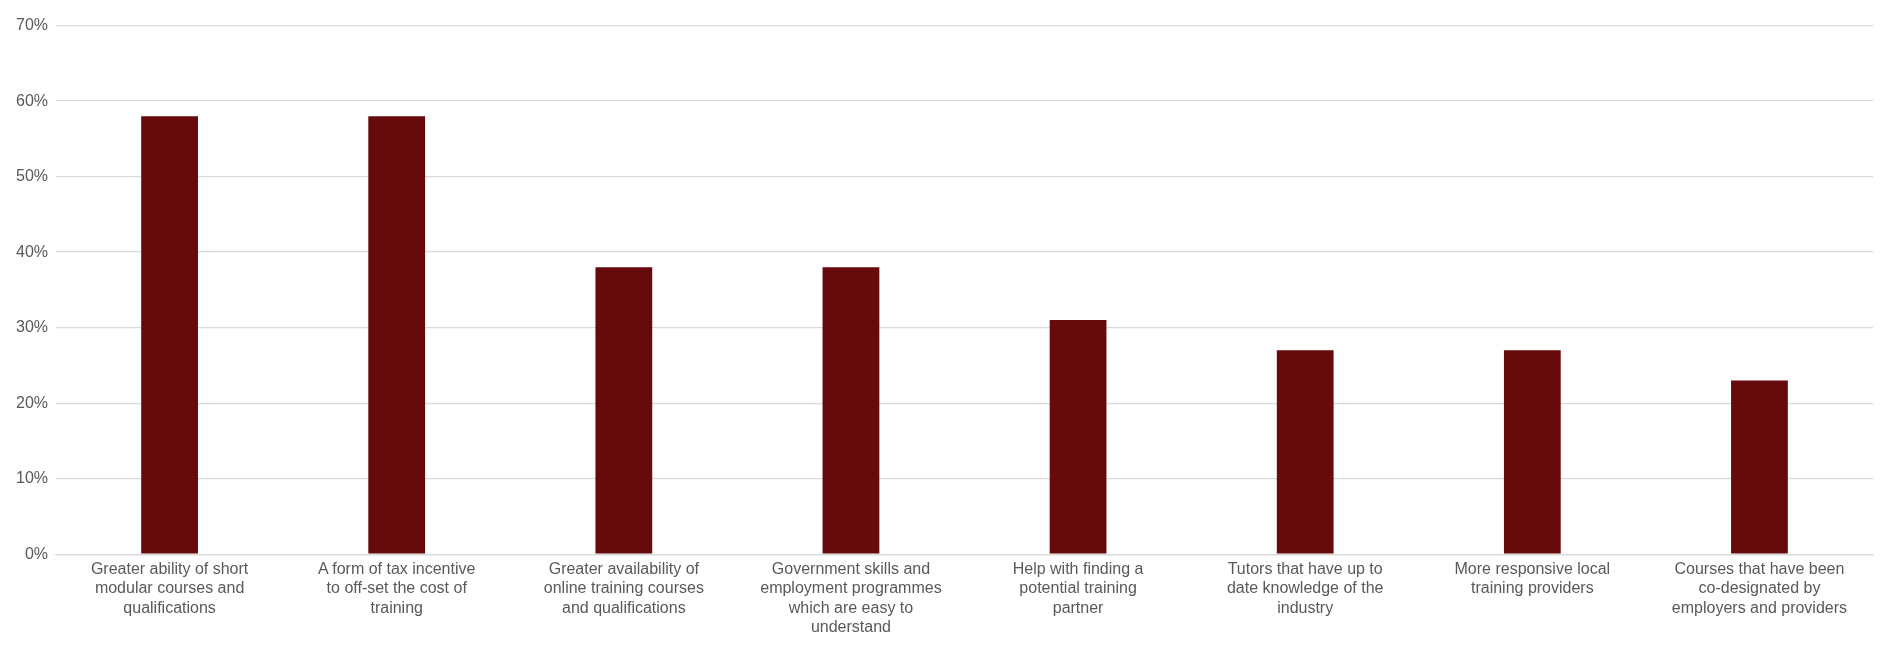 The height and width of the screenshot is (651, 1891). What do you see at coordinates (36, 553) in the screenshot?
I see `y-tick-label: 0%` at bounding box center [36, 553].